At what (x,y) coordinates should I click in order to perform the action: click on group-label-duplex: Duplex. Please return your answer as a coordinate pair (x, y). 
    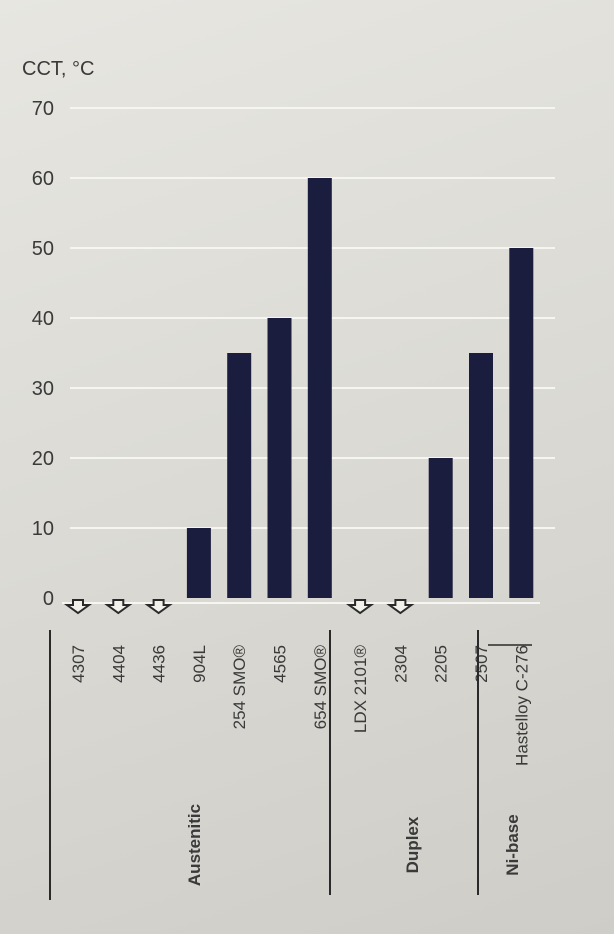
    Looking at the image, I should click on (412, 844).